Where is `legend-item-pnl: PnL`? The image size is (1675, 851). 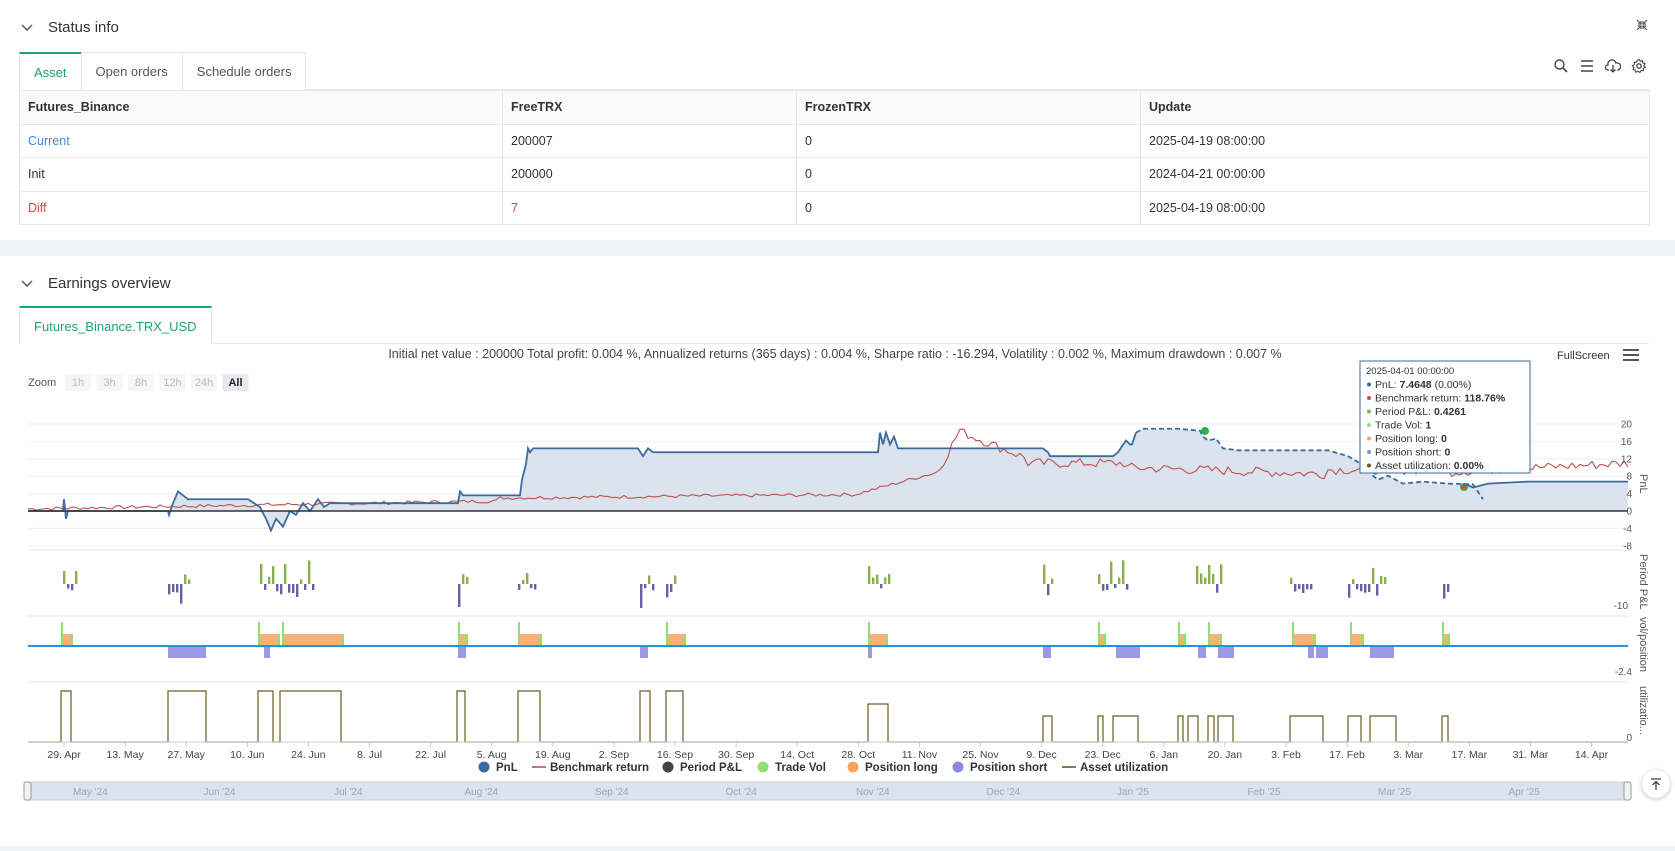
legend-item-pnl: PnL is located at coordinates (498, 768).